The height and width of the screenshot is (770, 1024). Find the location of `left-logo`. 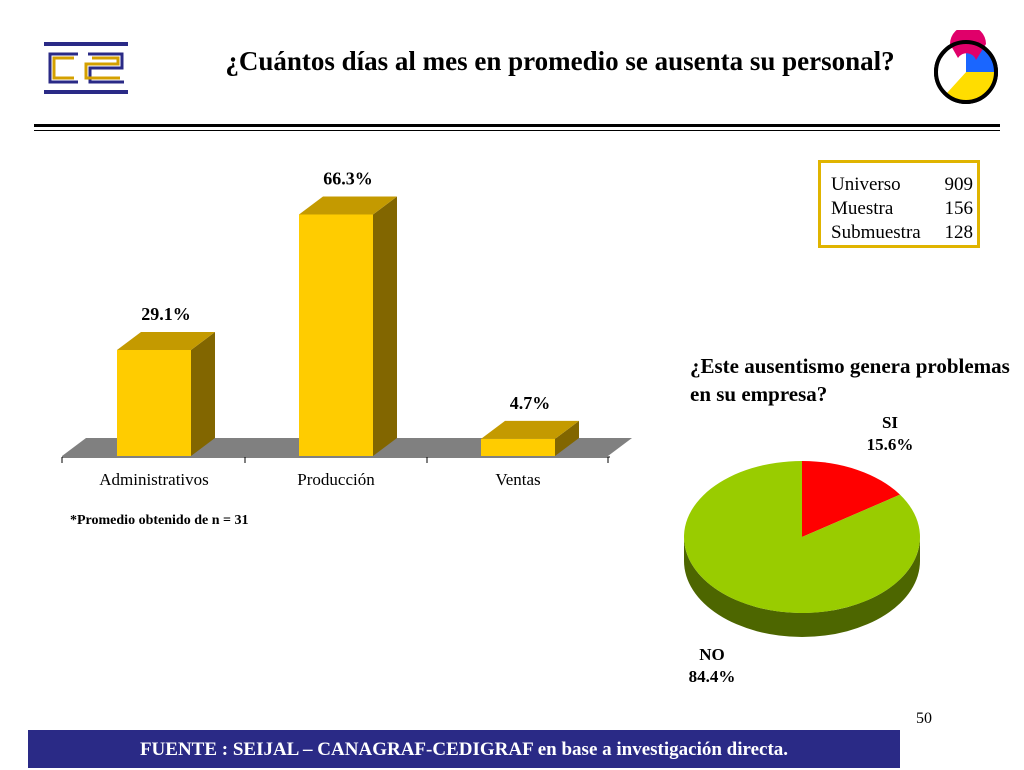

left-logo is located at coordinates (86, 68).